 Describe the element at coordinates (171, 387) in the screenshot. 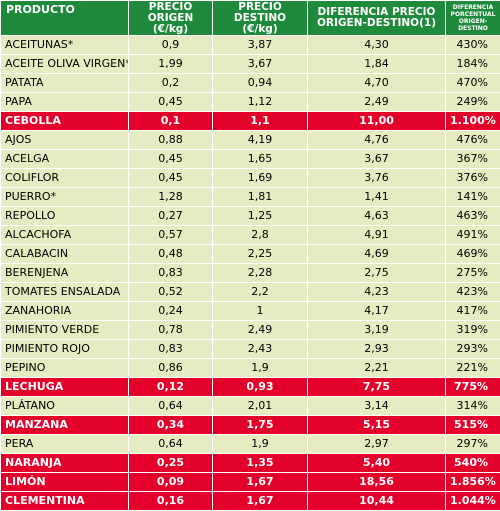

I see `cell-origin-price: 0,12` at that location.